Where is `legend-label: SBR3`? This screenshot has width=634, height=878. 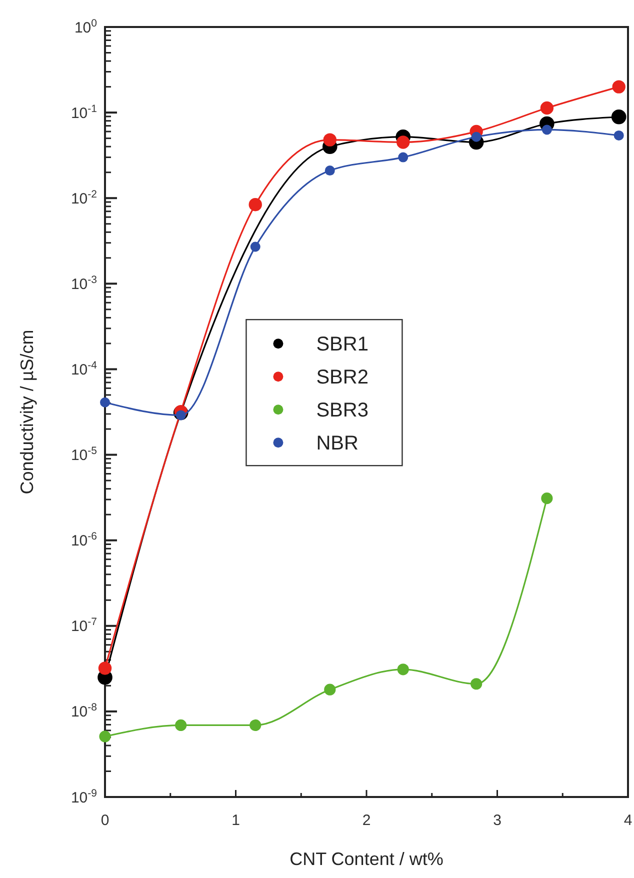 legend-label: SBR3 is located at coordinates (342, 411).